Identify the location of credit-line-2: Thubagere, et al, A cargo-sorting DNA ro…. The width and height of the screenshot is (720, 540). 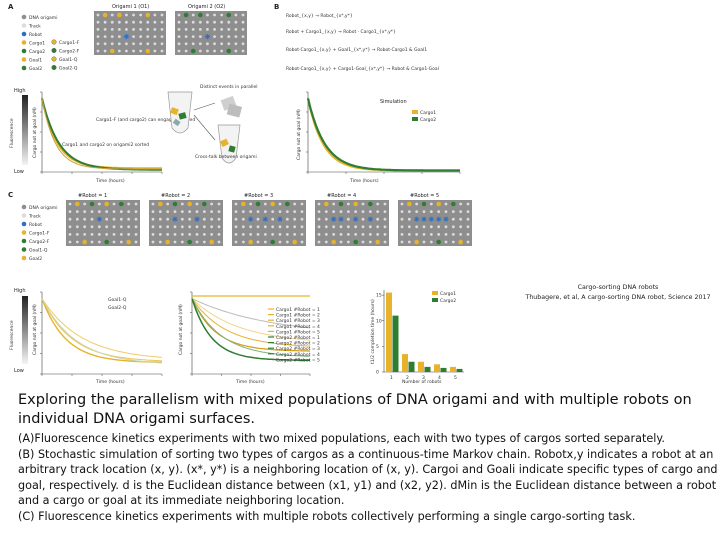
(618, 297).